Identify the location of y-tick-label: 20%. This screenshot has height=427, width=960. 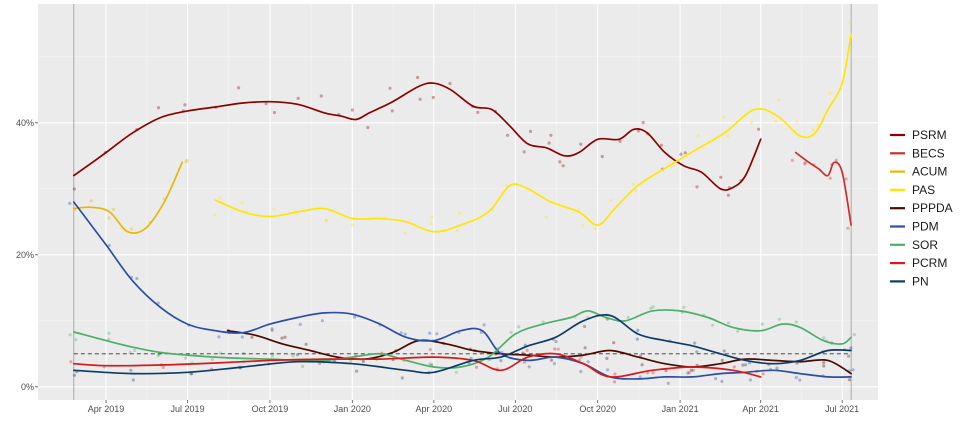
(25, 255).